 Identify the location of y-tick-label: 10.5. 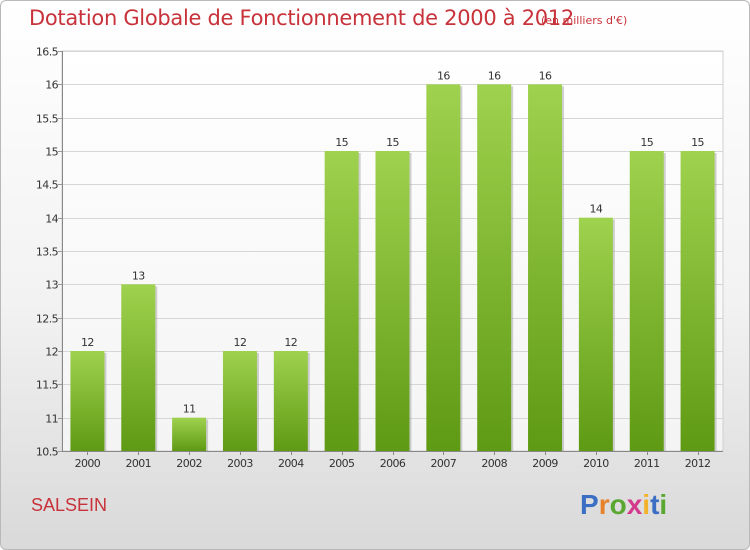
(47, 452).